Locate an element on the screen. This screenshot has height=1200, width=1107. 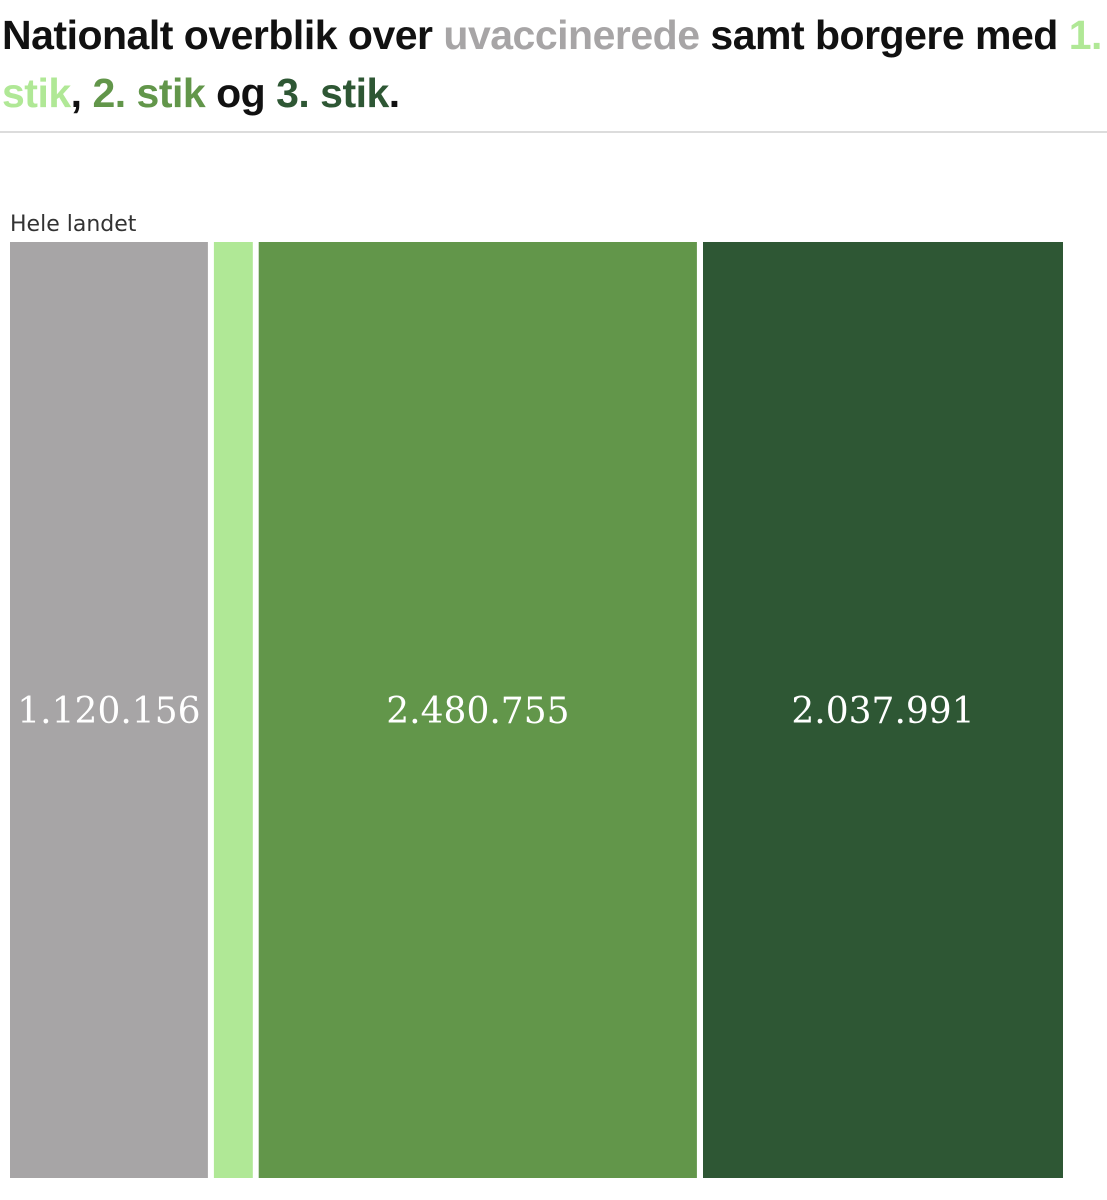
bar-value-label-3-stik: 2.037.991 is located at coordinates (882, 711).